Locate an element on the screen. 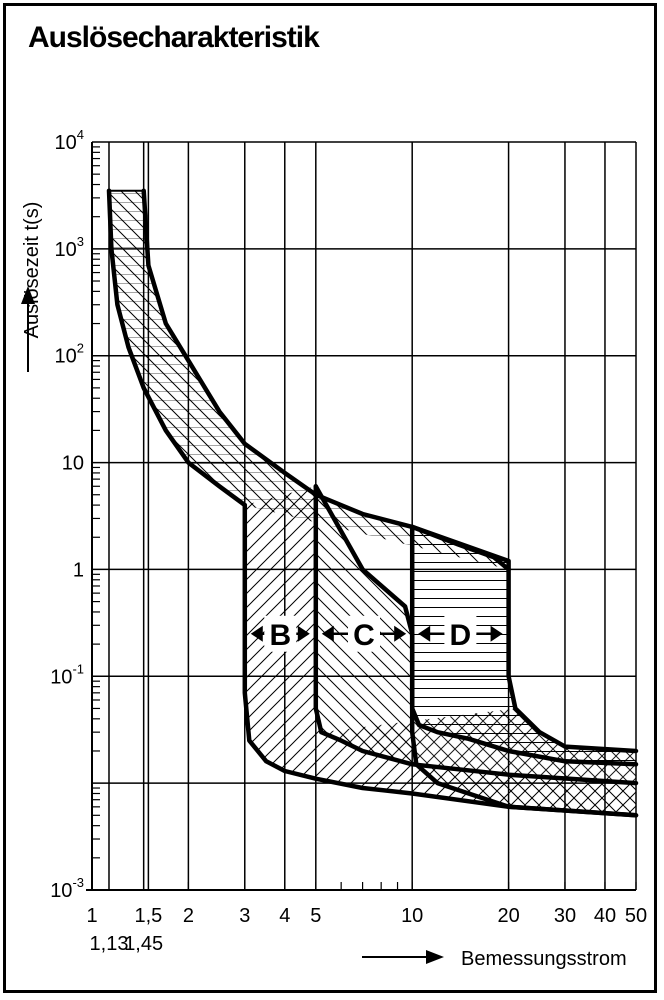 The height and width of the screenshot is (1000, 664). x-tick-label-secondary: 1,45 is located at coordinates (143, 944).